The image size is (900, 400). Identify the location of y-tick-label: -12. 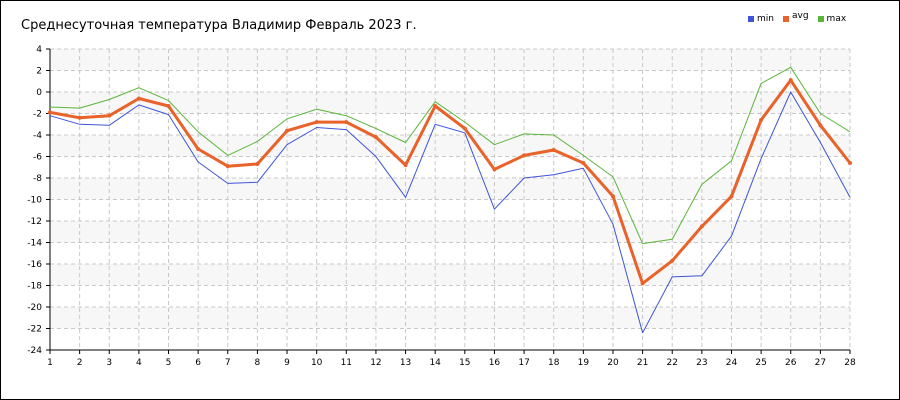
(34, 222).